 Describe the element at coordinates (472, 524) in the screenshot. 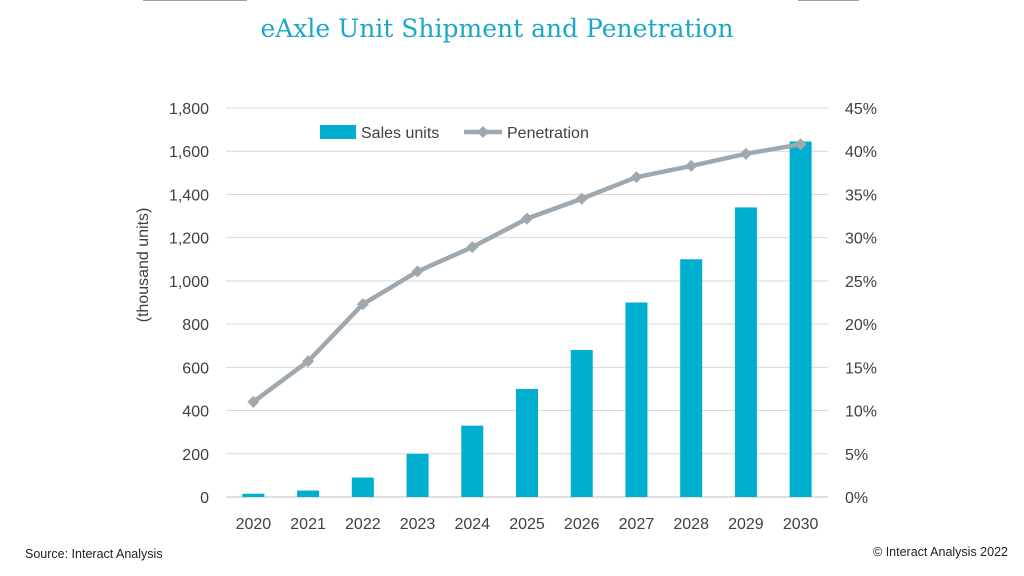

I see `x-tick-label: 2024` at that location.